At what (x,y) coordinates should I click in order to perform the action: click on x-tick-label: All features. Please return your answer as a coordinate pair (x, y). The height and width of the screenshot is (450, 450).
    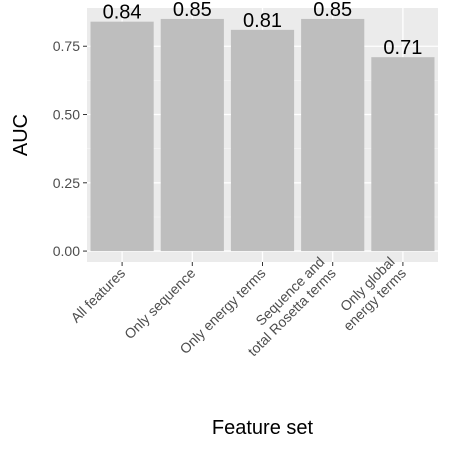
    Looking at the image, I should click on (97, 295).